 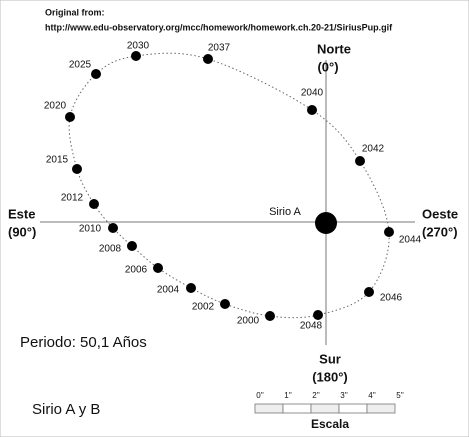 What do you see at coordinates (329, 402) in the screenshot?
I see `scale-bar: 0'' 1'' 2'' 3'' 4'' 5''` at bounding box center [329, 402].